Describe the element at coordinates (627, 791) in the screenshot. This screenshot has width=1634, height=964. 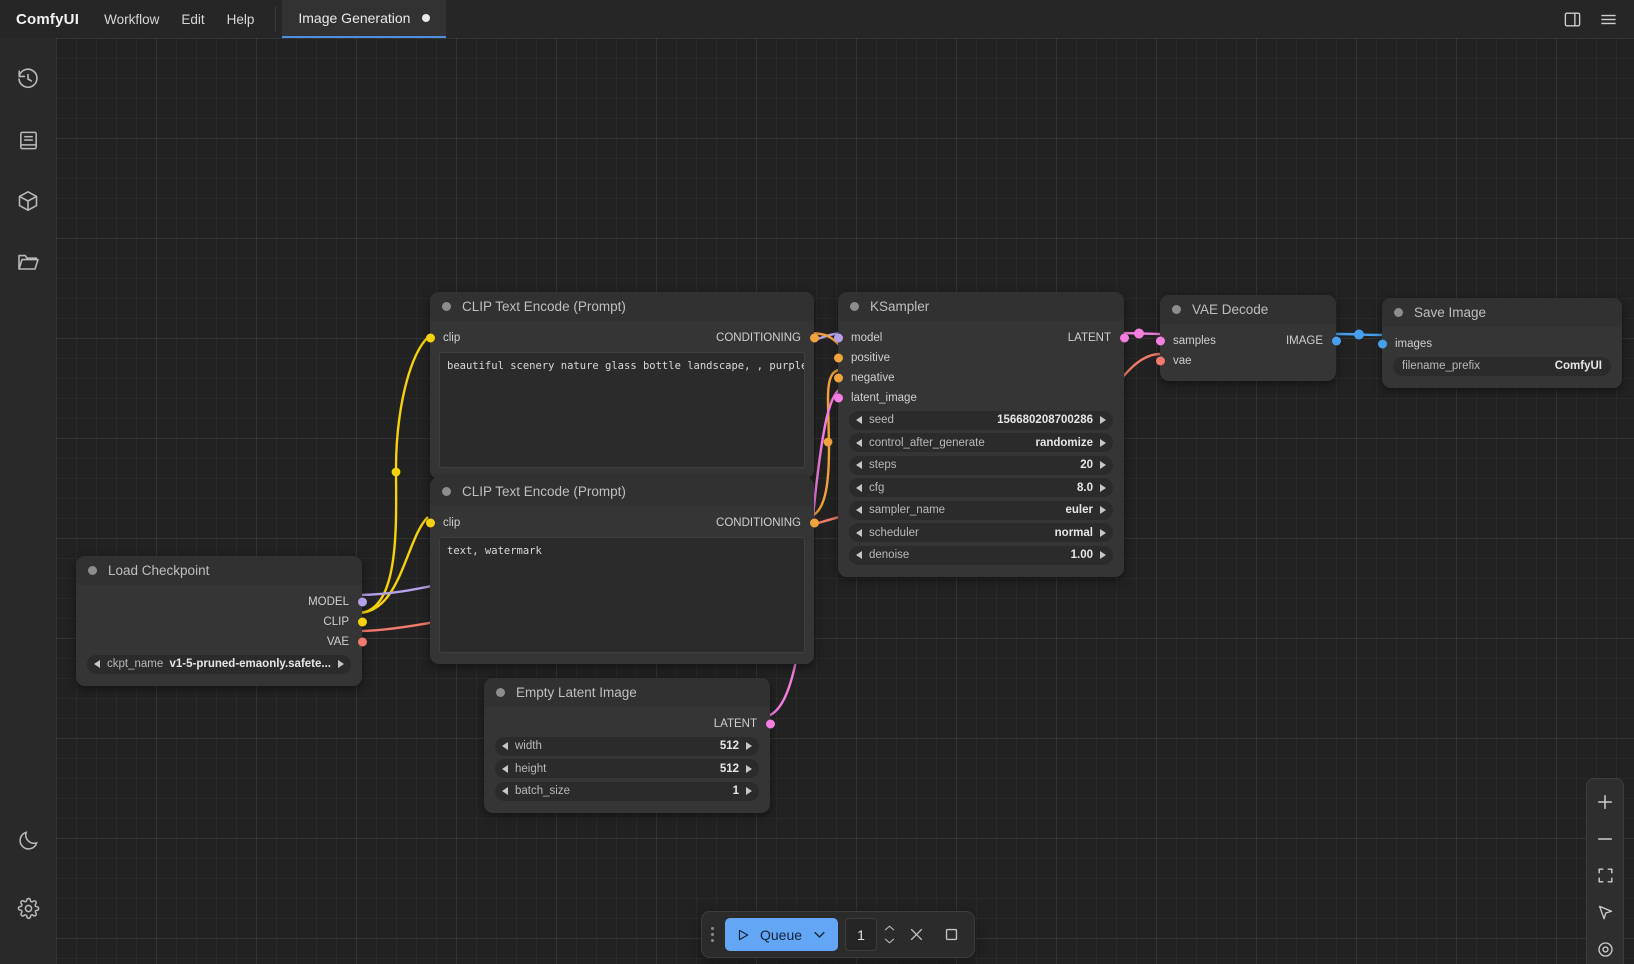
I see `widget-batch-size: batch_size 1` at that location.